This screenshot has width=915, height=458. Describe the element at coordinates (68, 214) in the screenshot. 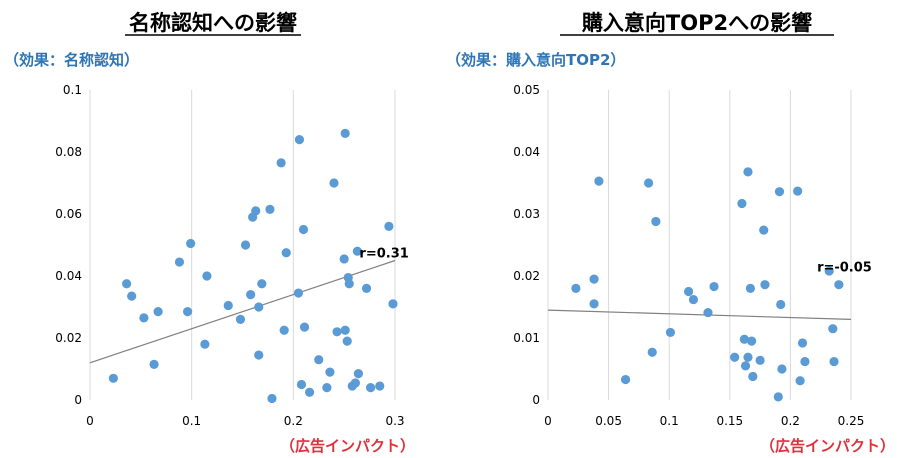

I see `y-tick-label: 0.06` at that location.